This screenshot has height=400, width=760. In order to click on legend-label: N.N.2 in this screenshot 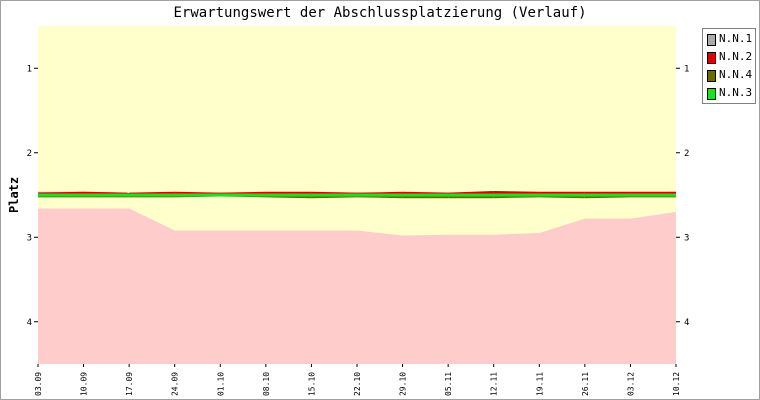, I will do `click(736, 56)`.